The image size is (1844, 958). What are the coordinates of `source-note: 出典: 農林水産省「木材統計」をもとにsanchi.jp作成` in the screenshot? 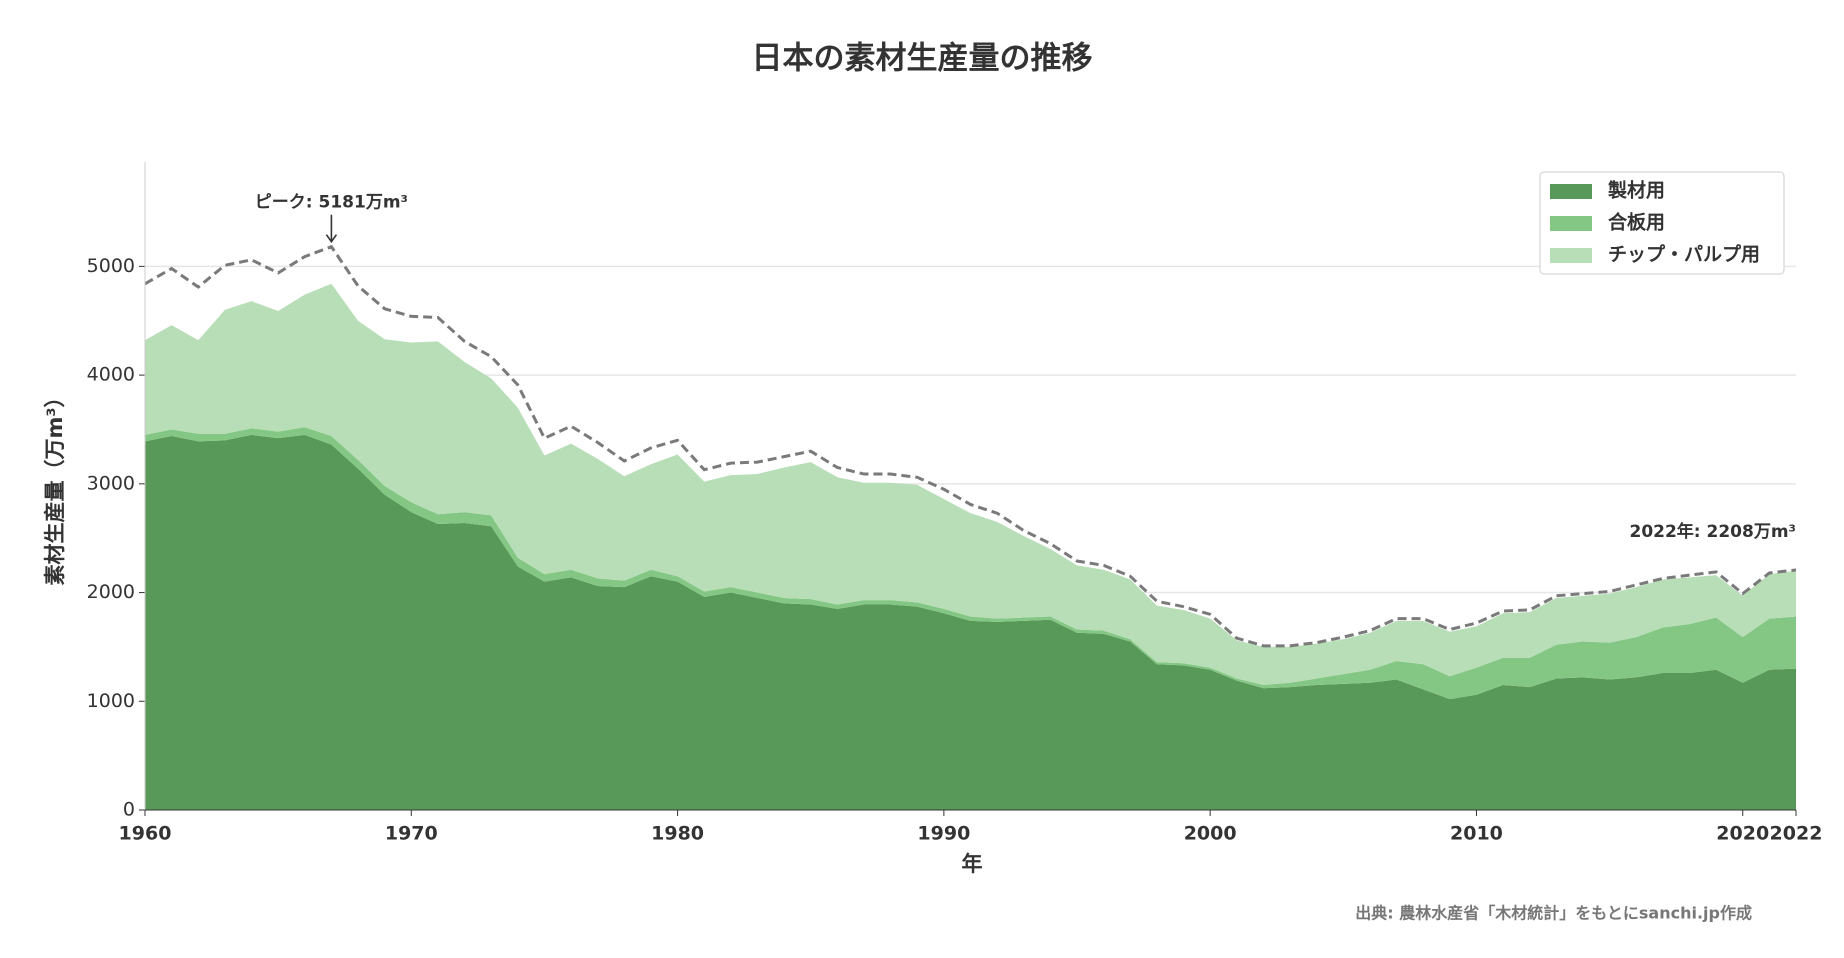 It's located at (1553, 913).